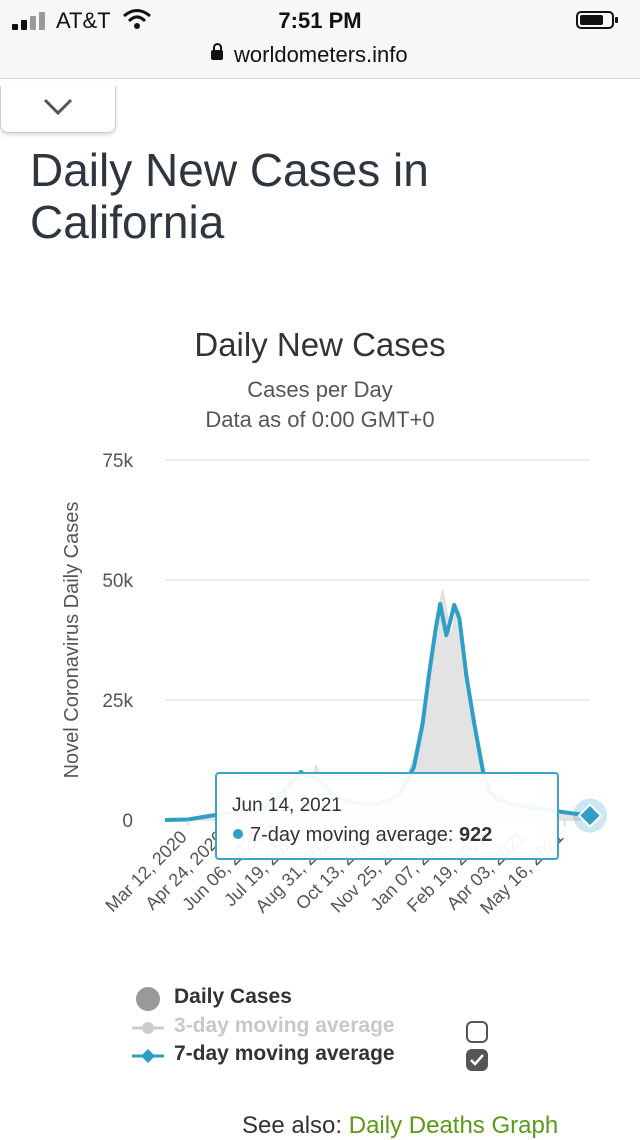 The image size is (640, 1140). What do you see at coordinates (229, 196) in the screenshot?
I see `page-title: Daily New Cases in California` at bounding box center [229, 196].